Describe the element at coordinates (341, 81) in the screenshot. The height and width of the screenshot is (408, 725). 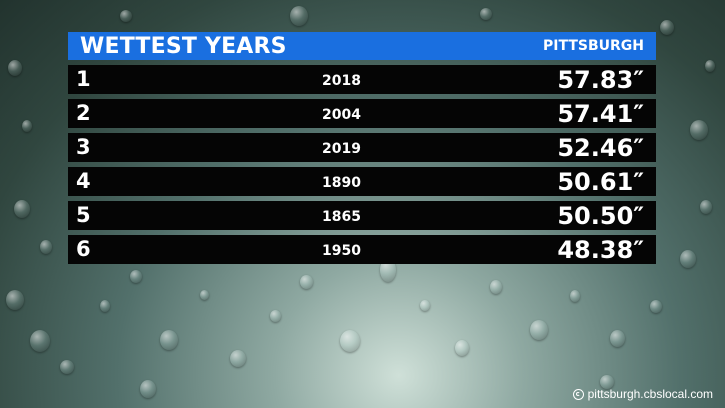
I see `year-label: 2018` at that location.